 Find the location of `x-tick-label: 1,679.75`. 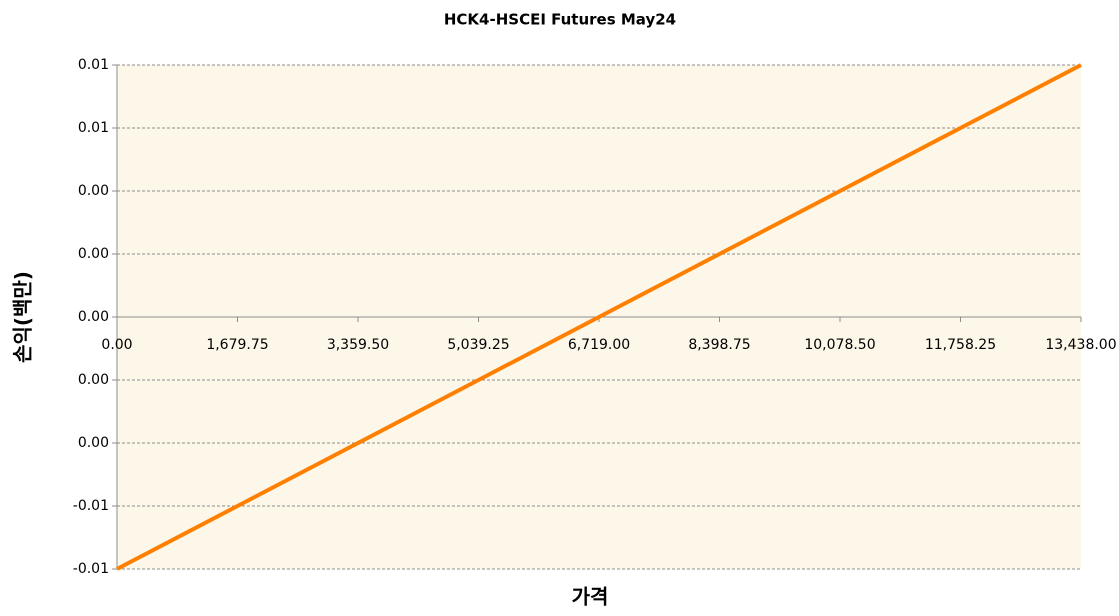

x-tick-label: 1,679.75 is located at coordinates (237, 345).